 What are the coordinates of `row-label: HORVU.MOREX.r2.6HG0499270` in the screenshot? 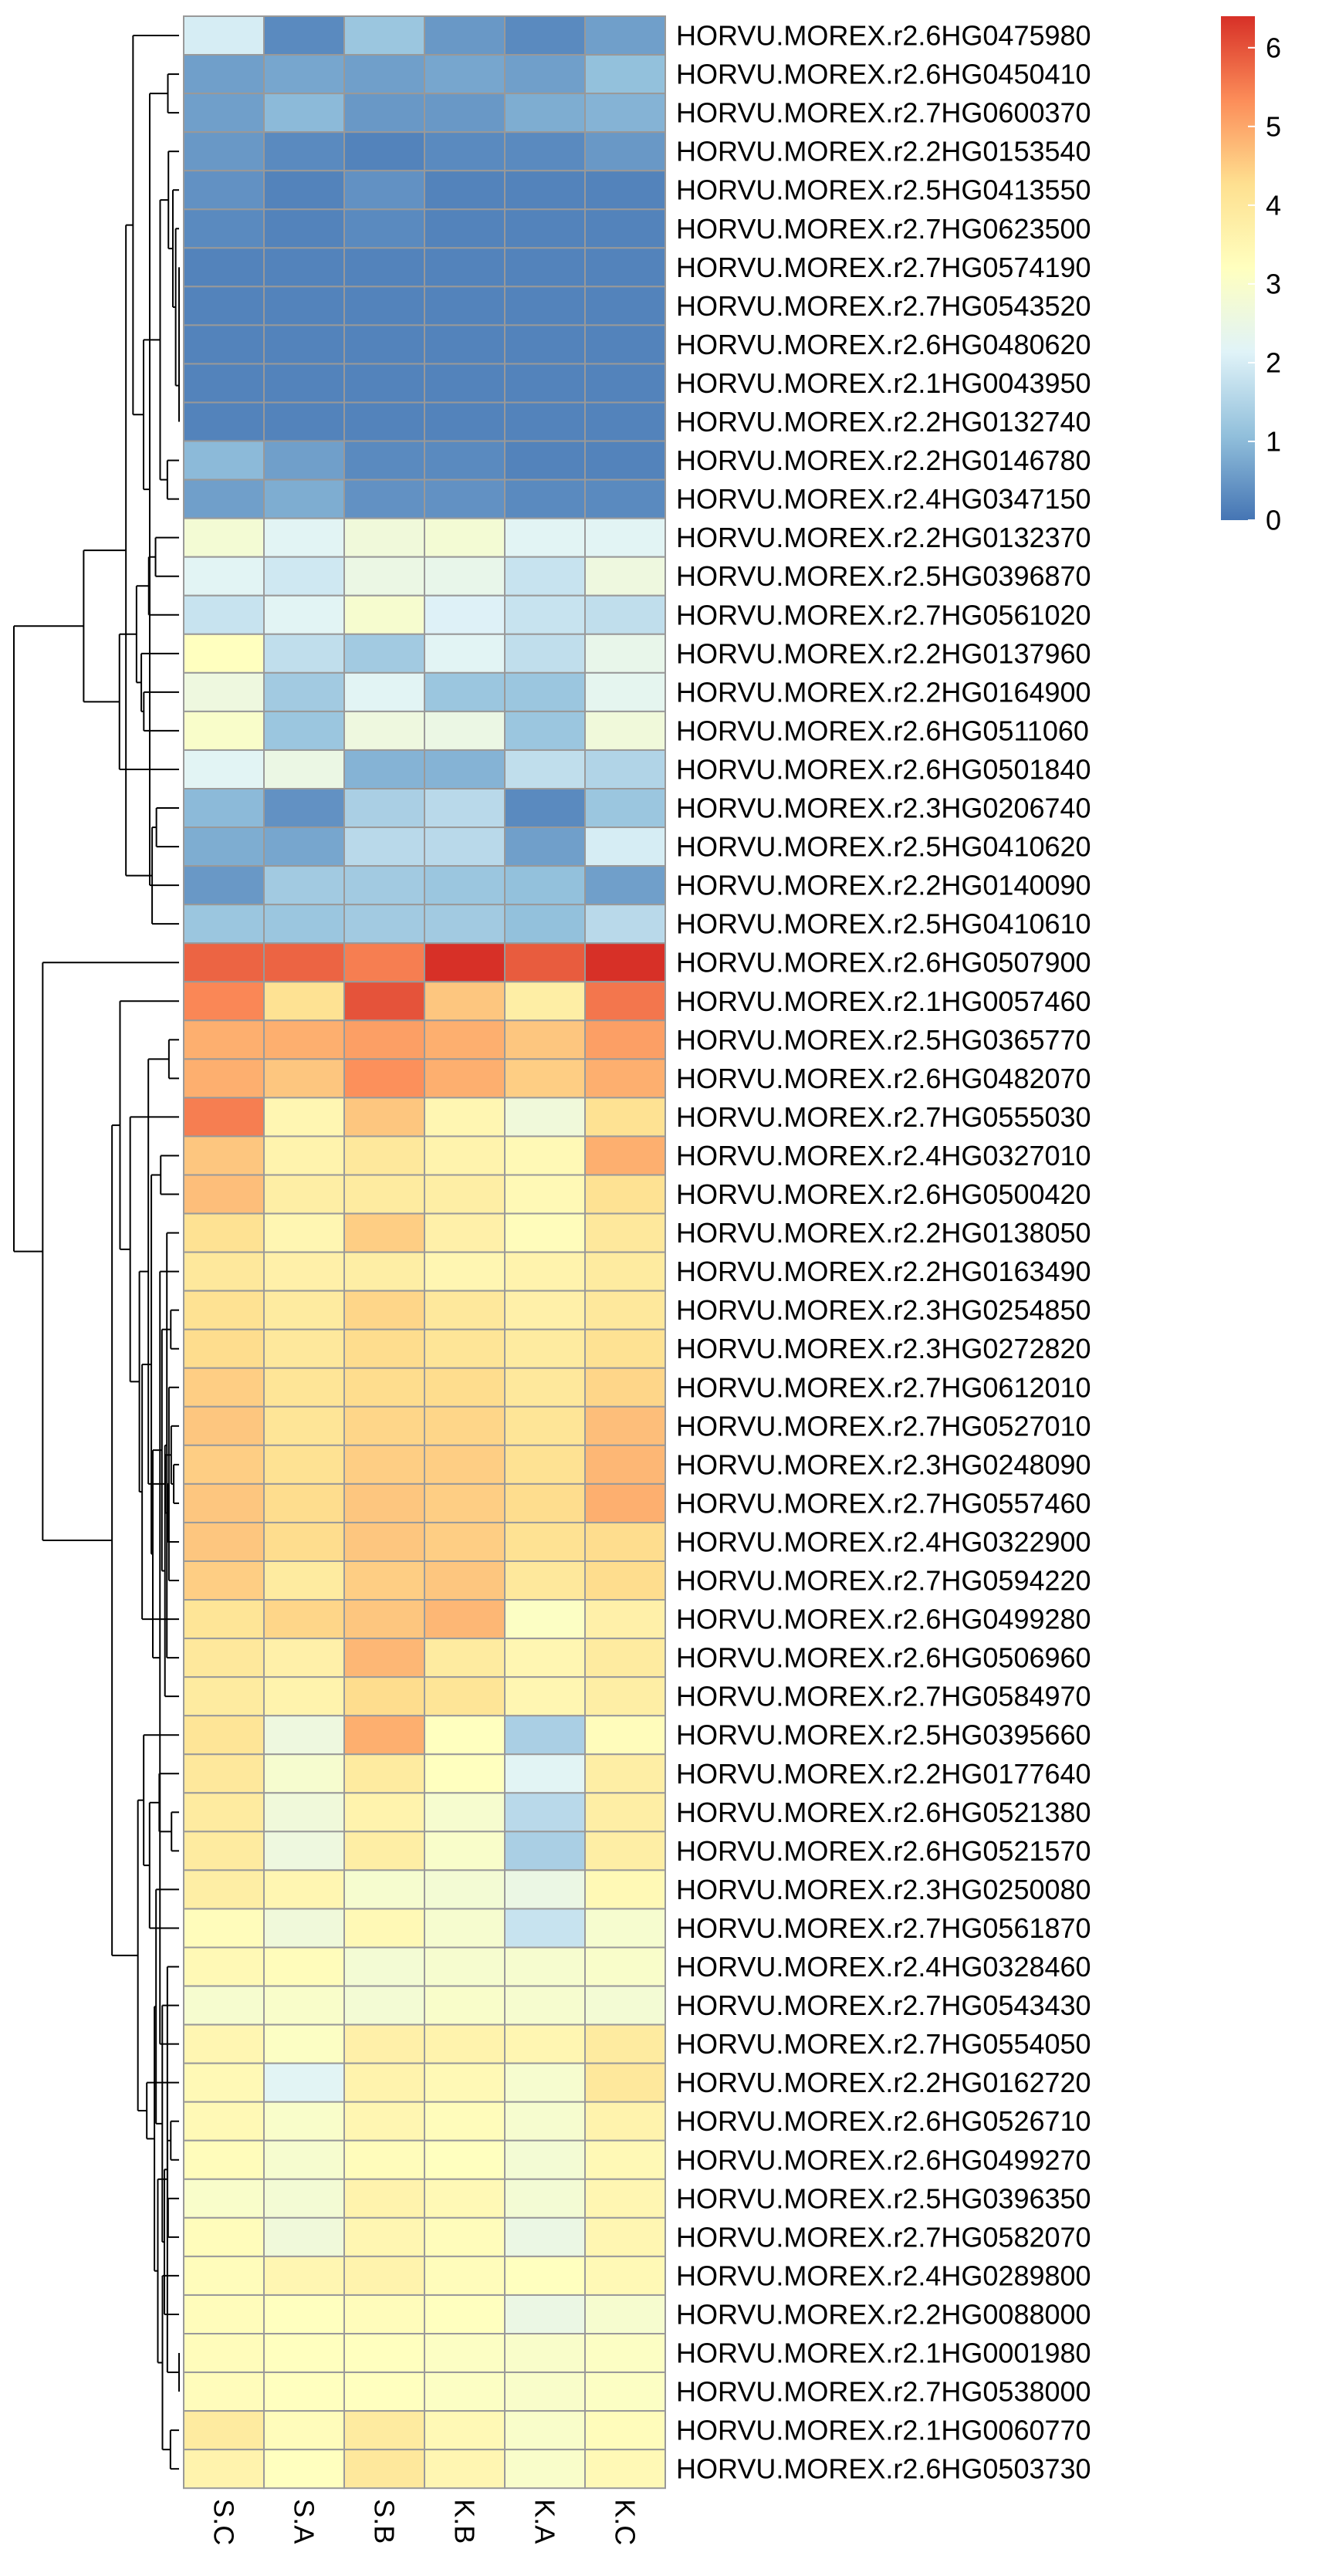 It's located at (883, 2159).